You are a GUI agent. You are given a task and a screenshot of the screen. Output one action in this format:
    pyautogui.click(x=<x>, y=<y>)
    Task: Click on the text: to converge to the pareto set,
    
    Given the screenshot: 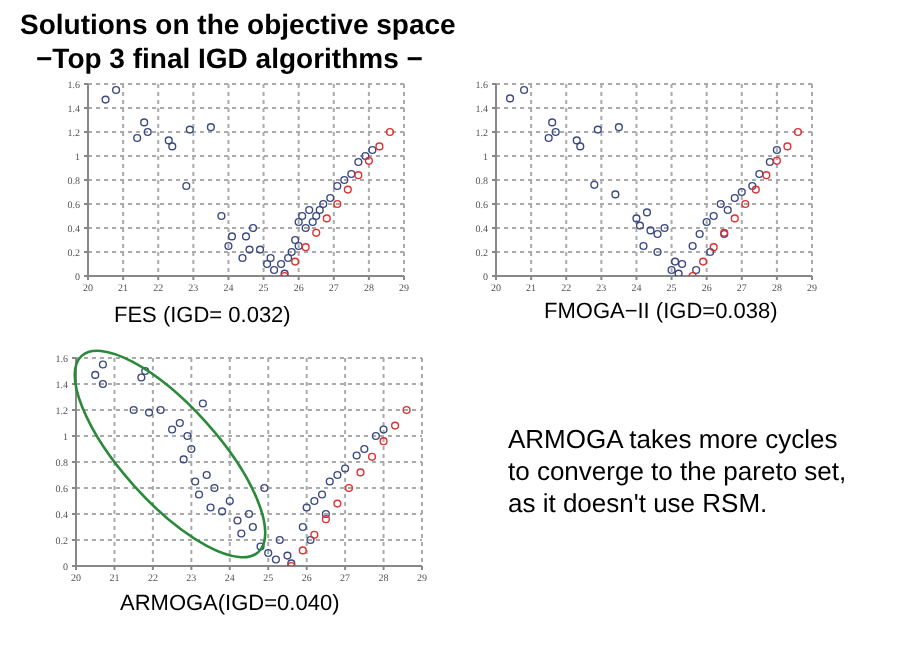 What is the action you would take?
    pyautogui.click(x=677, y=472)
    